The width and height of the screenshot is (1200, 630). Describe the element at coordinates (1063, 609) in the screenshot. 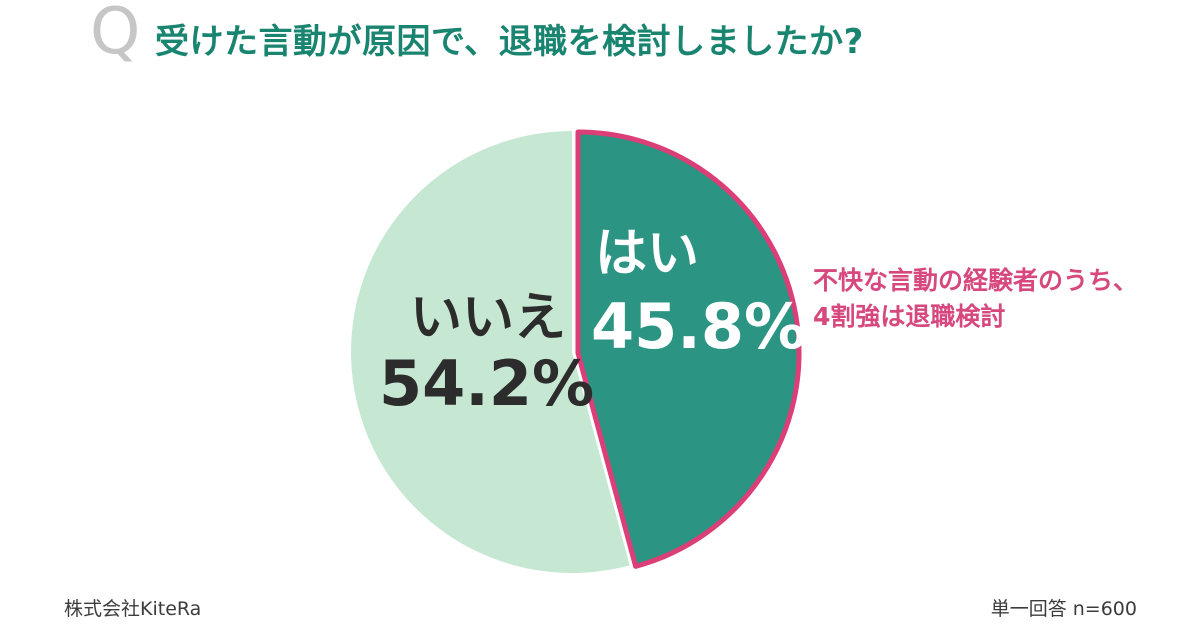

I see `survey-note: 単一回答 n=600` at that location.